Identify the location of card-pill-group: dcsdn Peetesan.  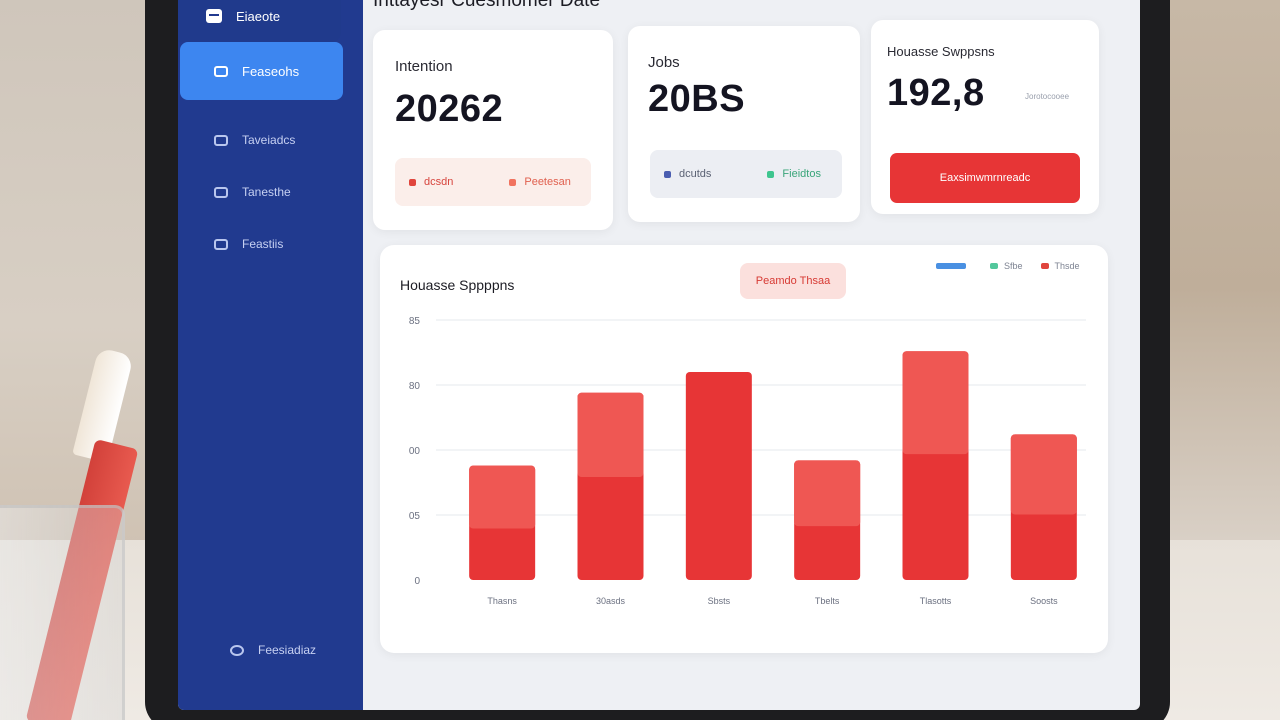
(493, 182).